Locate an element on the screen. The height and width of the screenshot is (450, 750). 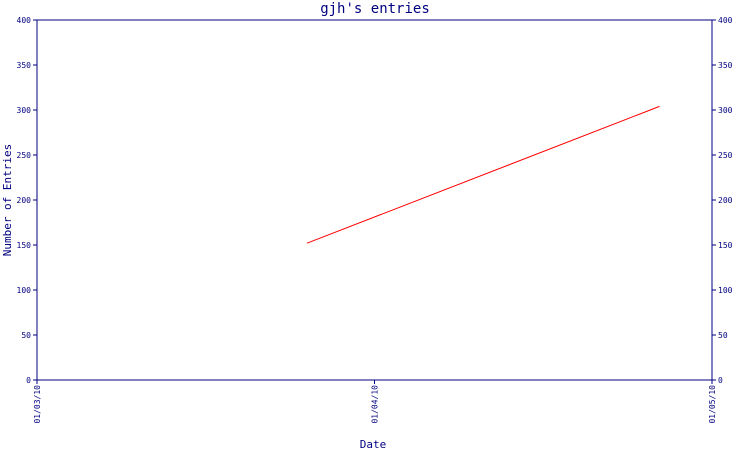
x-tick-label: 01/03/10 is located at coordinates (37, 404).